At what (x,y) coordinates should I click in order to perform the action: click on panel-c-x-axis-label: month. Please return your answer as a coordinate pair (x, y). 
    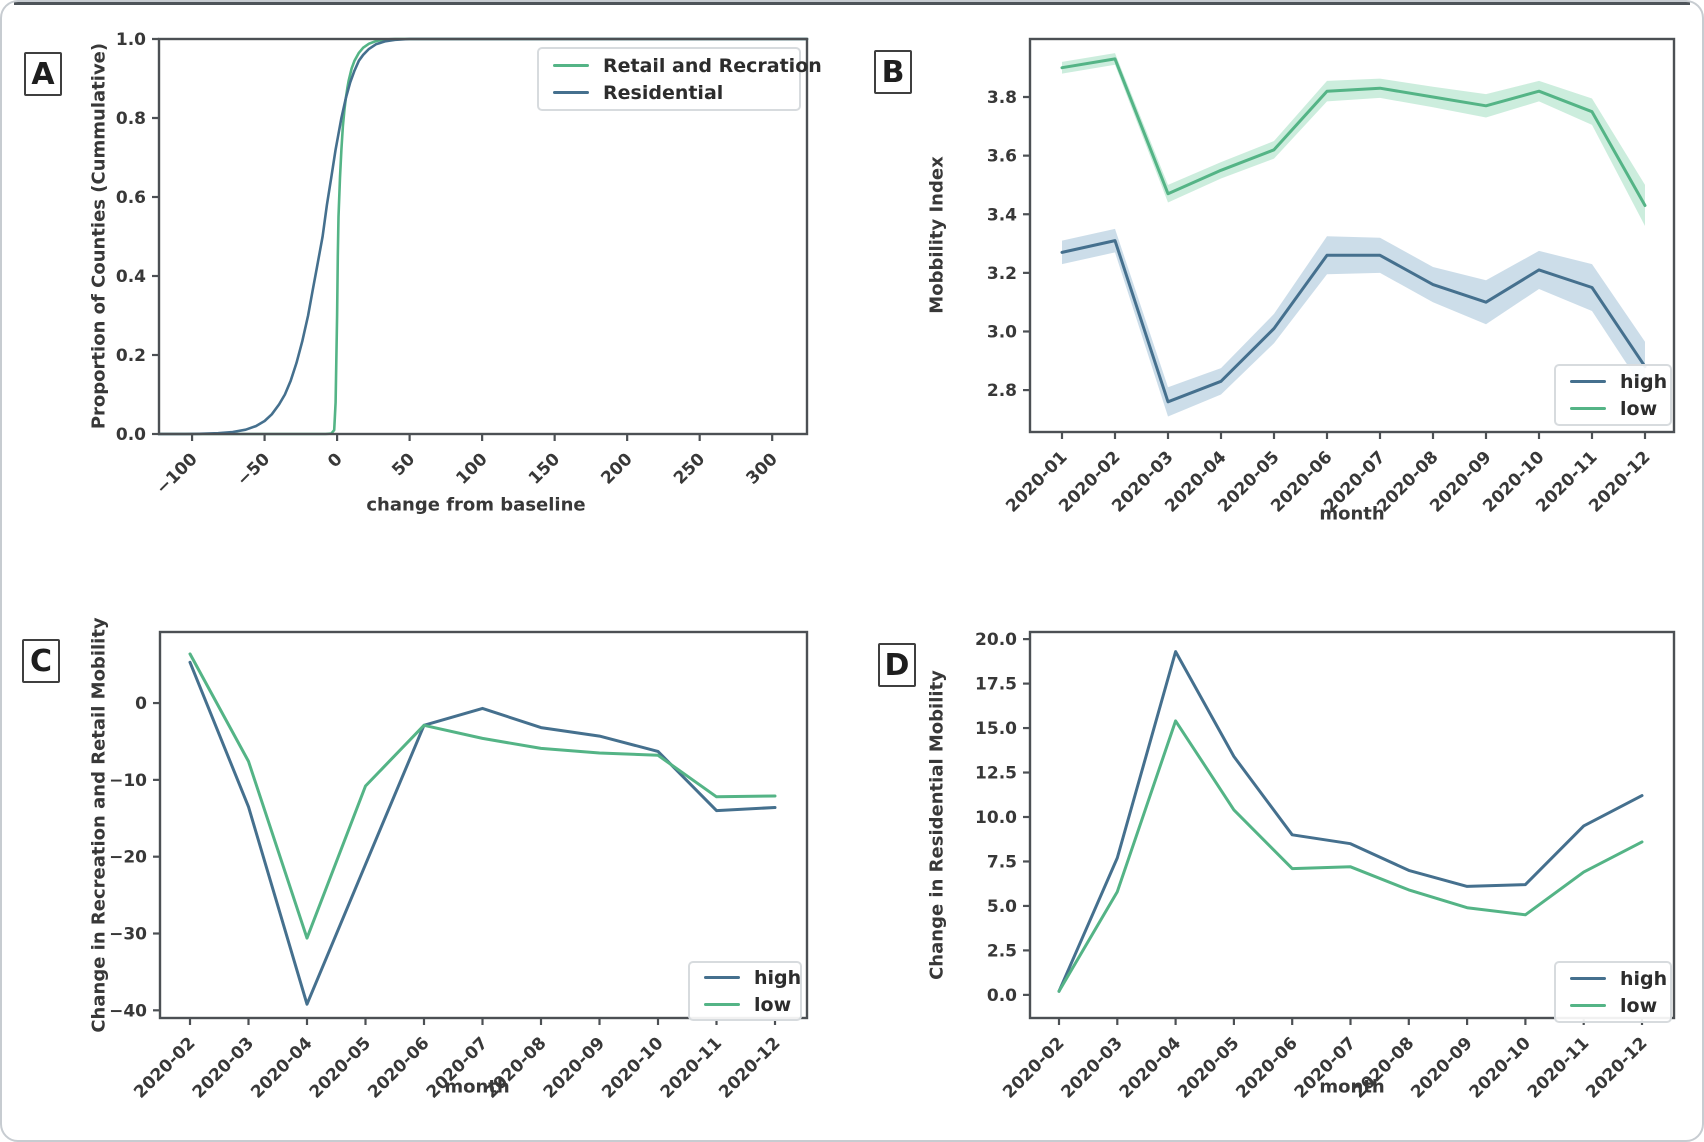
    Looking at the image, I should click on (477, 1087).